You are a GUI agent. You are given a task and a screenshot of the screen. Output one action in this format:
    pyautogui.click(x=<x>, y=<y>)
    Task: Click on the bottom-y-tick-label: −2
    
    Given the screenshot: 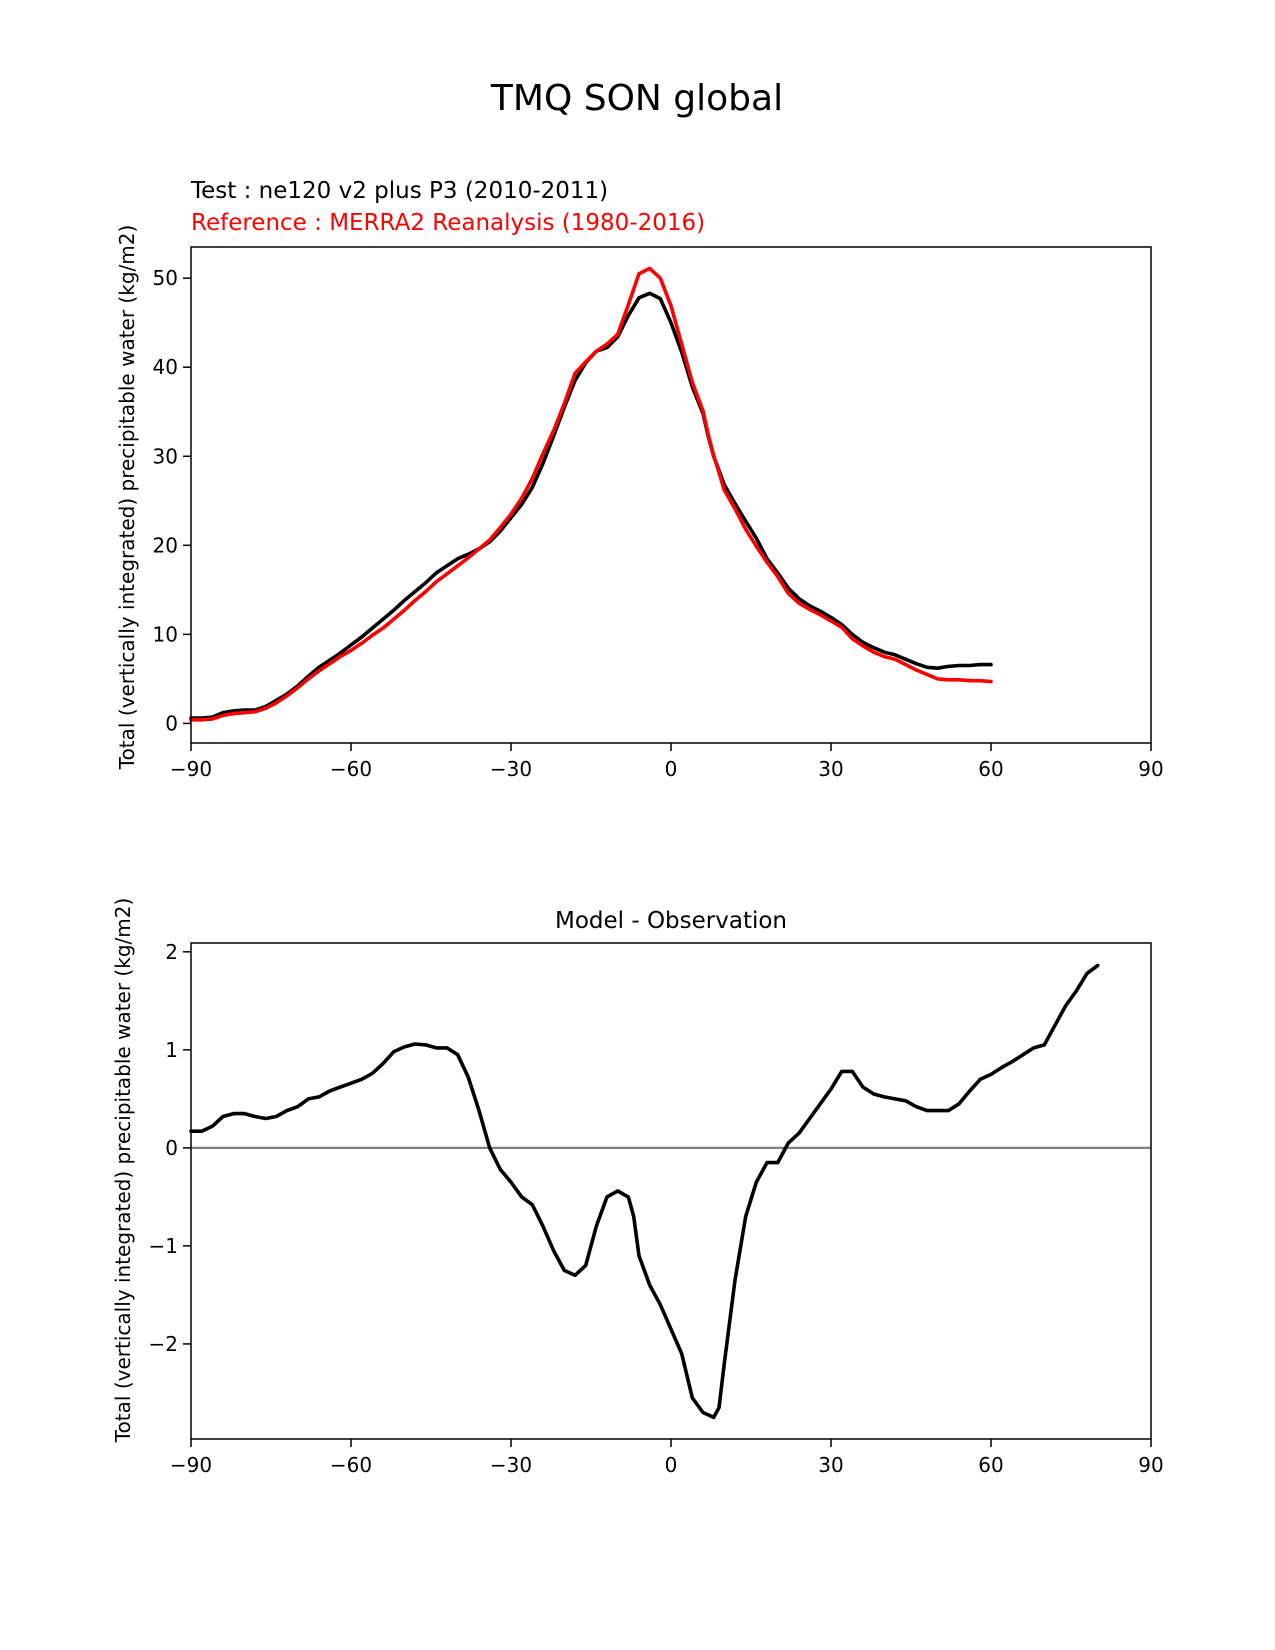 What is the action you would take?
    pyautogui.click(x=163, y=1344)
    